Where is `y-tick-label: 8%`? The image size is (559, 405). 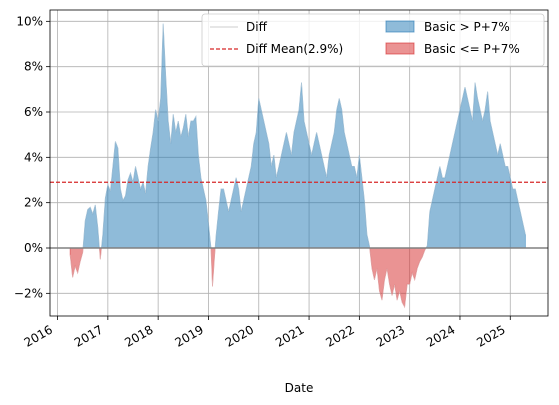
y-tick-label: 8% is located at coordinates (33, 67).